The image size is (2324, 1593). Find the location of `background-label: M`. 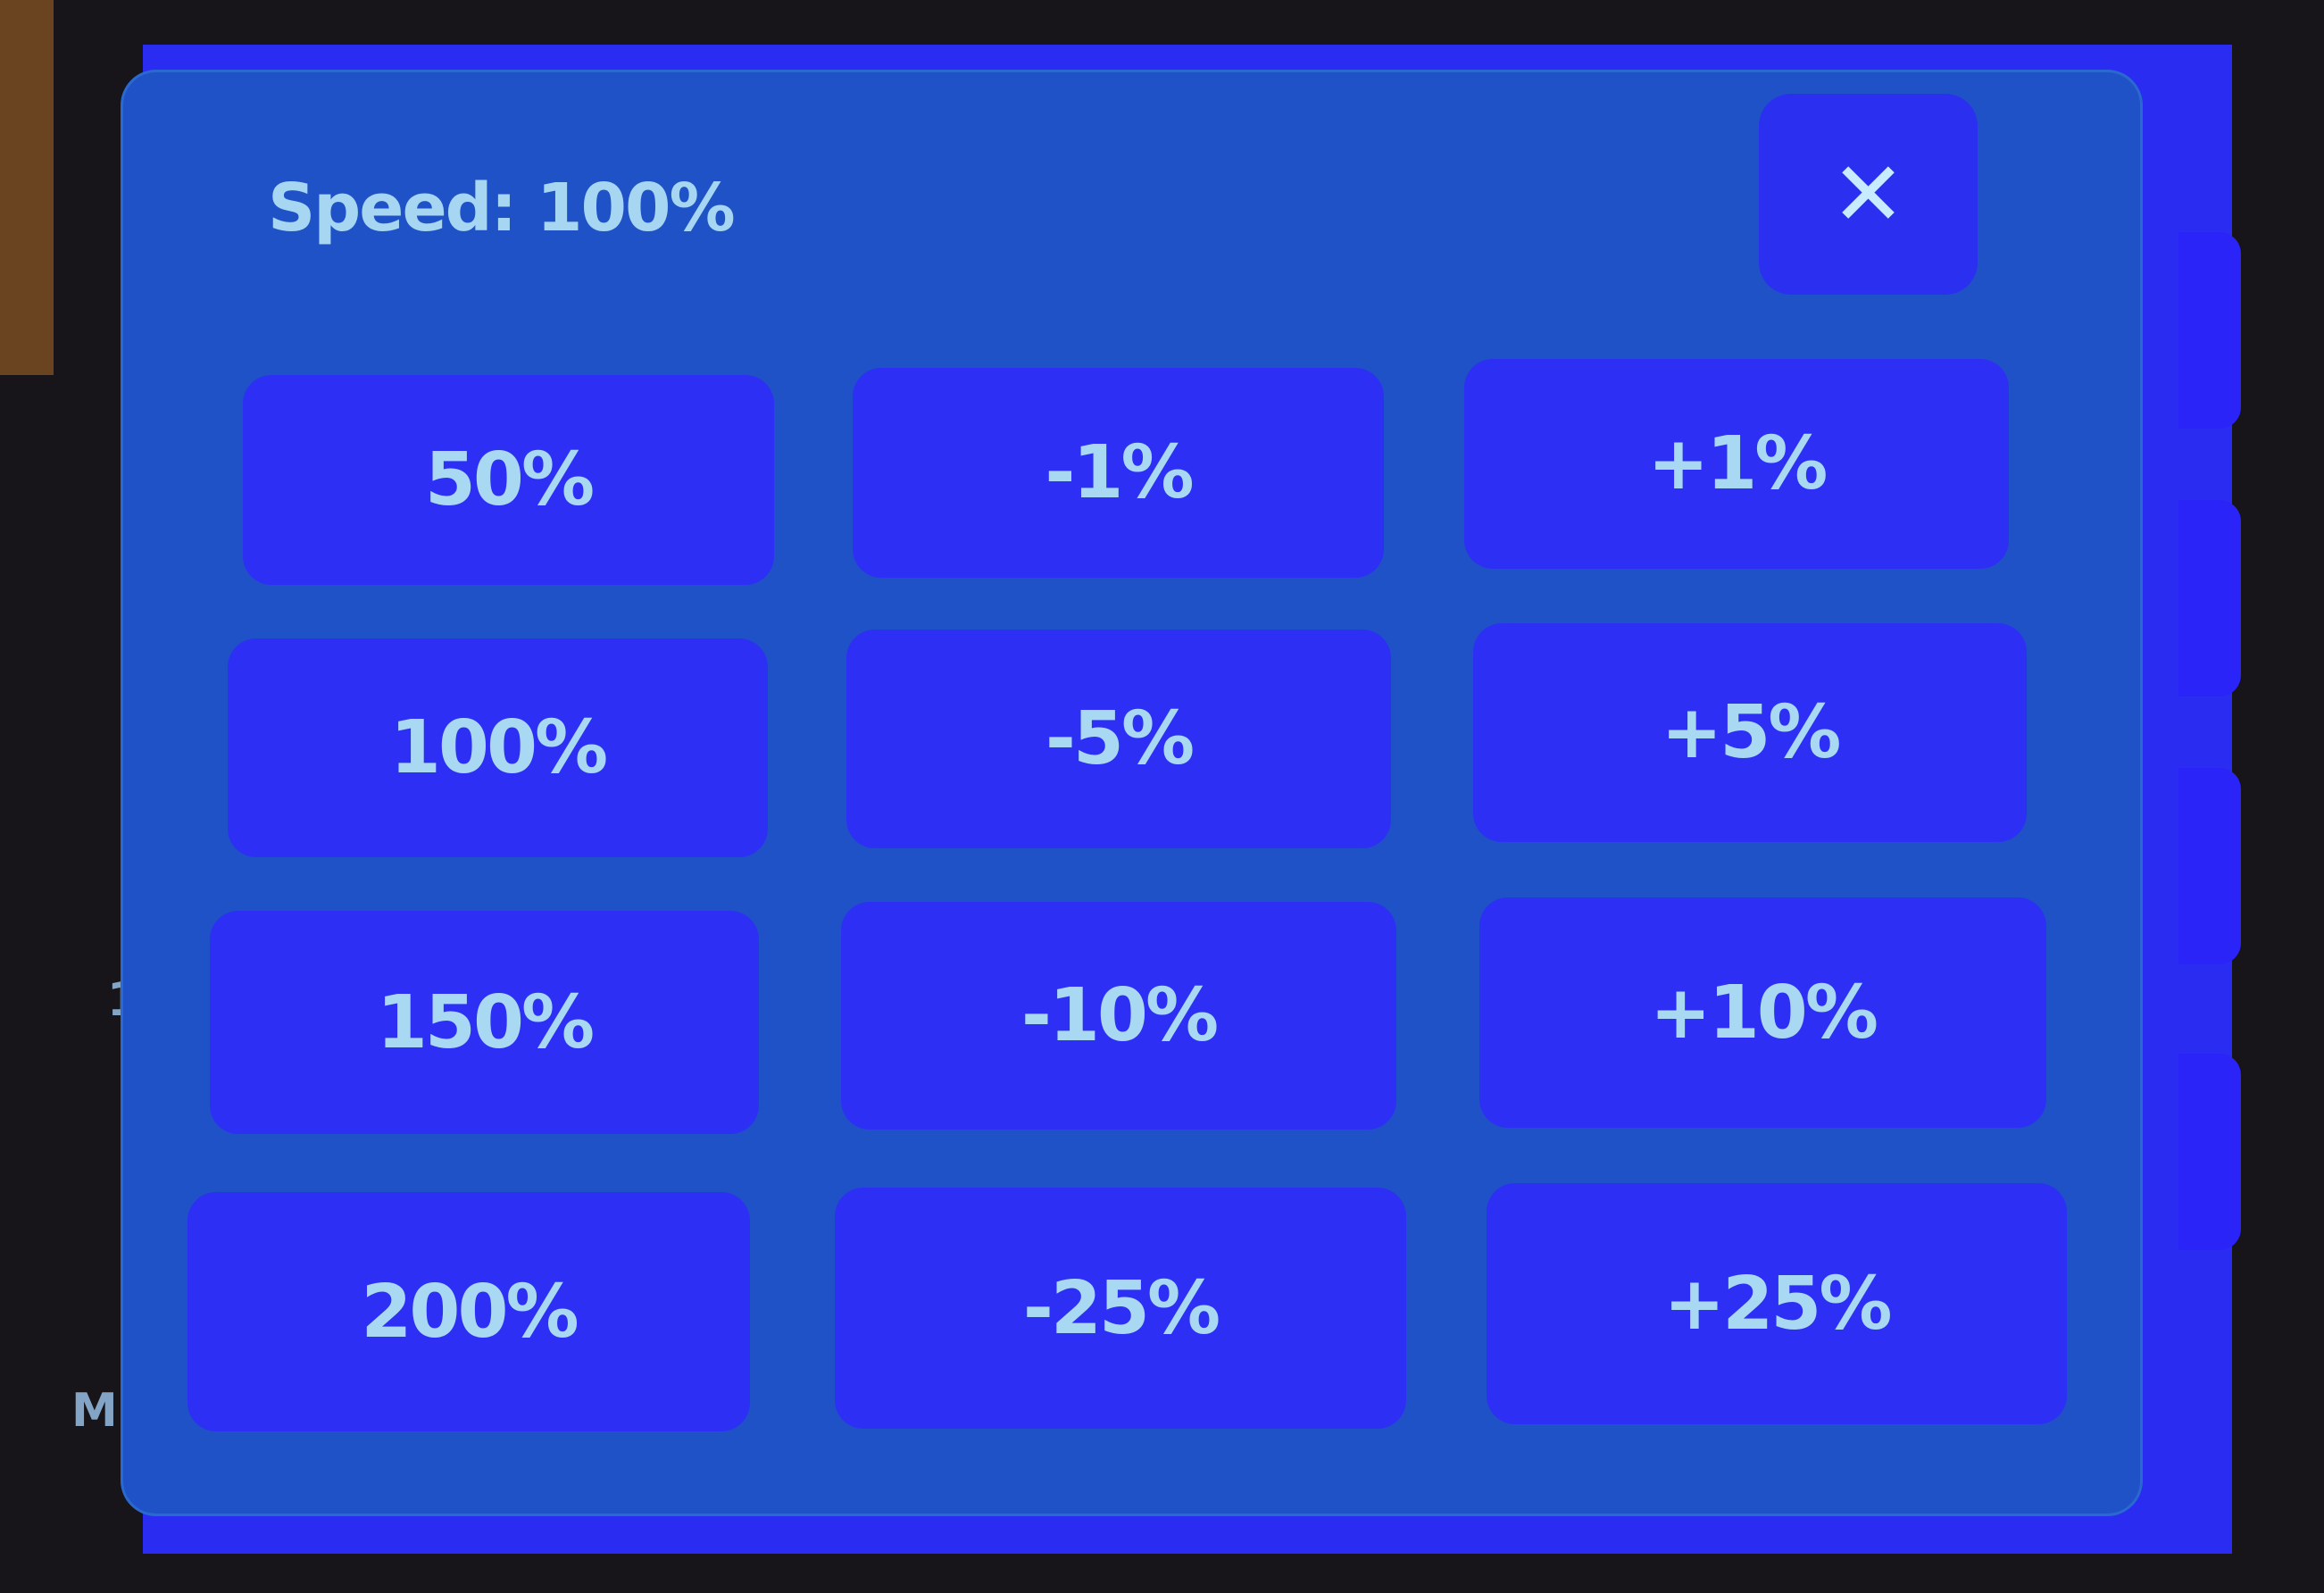

background-label: M is located at coordinates (94, 1411).